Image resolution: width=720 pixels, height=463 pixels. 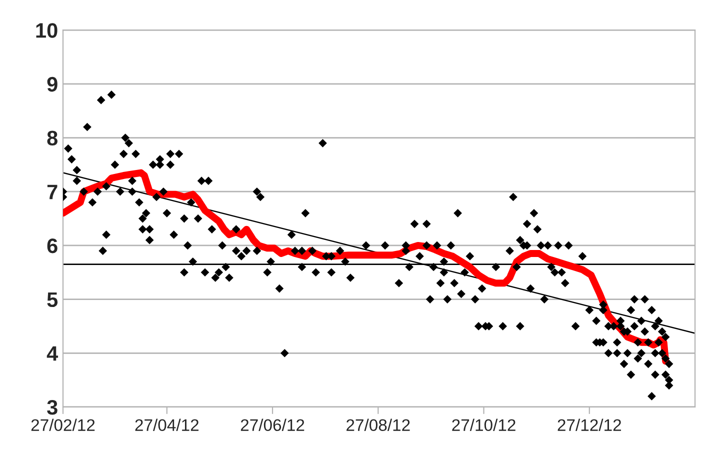 What do you see at coordinates (166, 425) in the screenshot?
I see `x-tick-label: 27/04/12` at bounding box center [166, 425].